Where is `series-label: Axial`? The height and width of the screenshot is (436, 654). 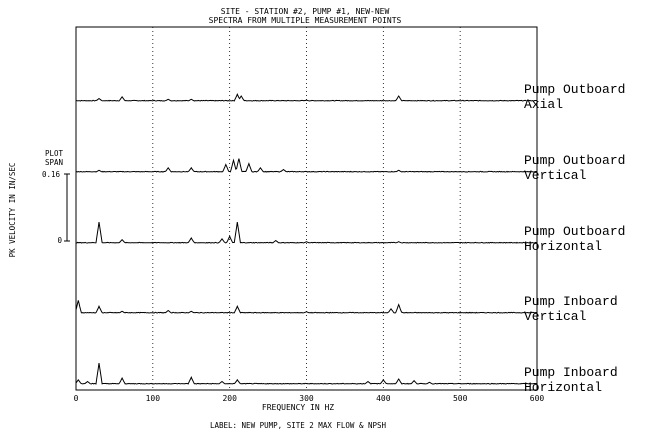
series-label: Axial is located at coordinates (543, 104).